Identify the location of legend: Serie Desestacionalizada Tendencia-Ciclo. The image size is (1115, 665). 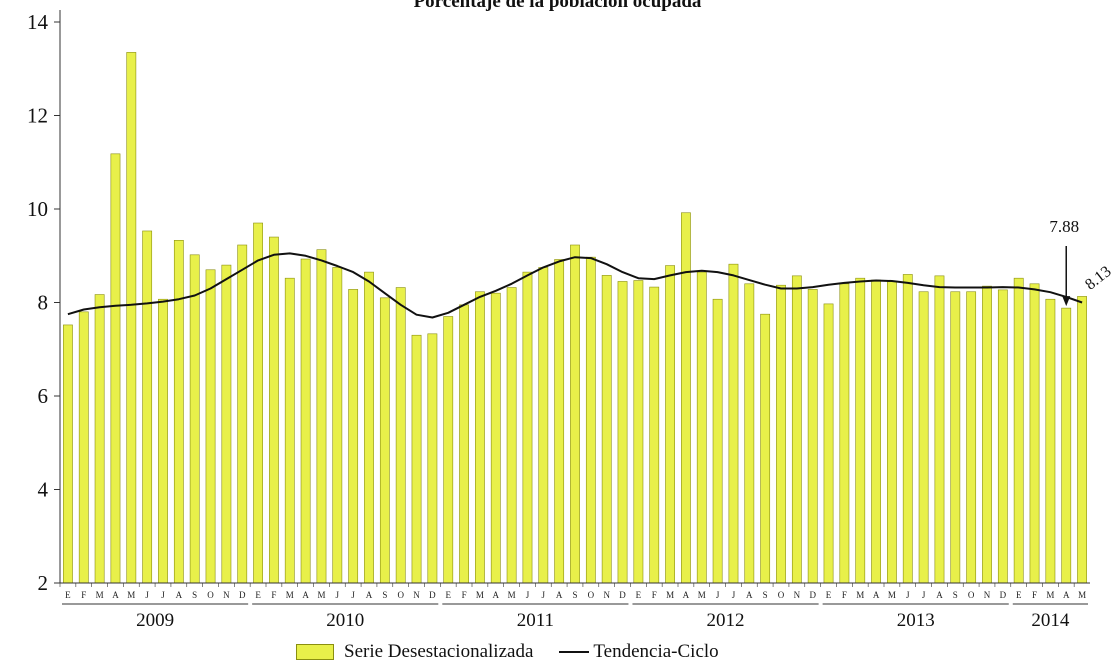
(520, 652).